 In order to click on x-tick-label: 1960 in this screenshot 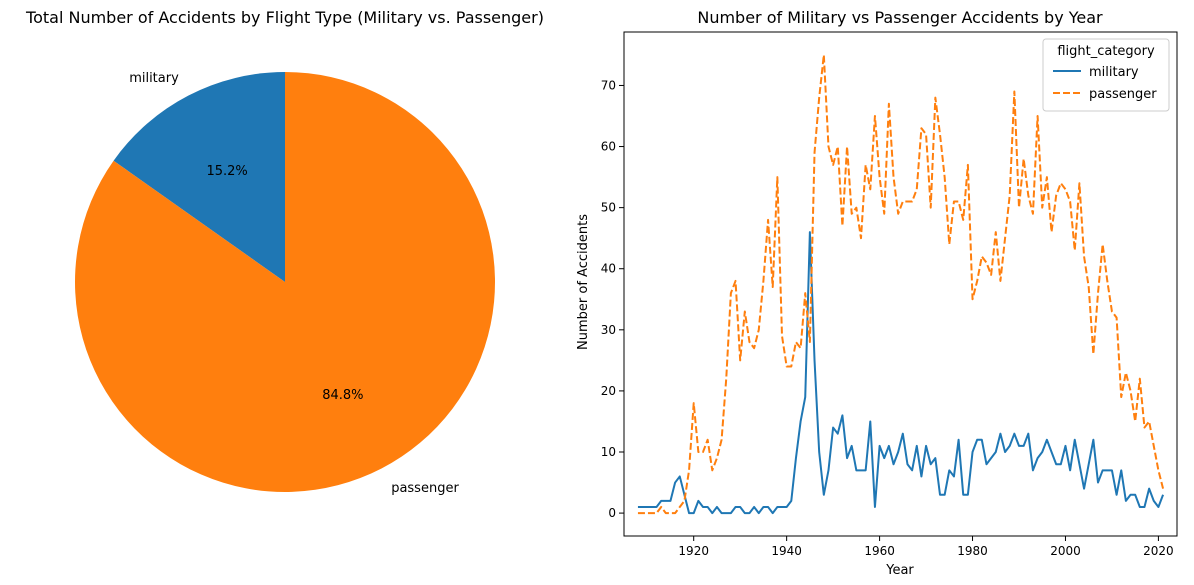, I will do `click(879, 551)`.